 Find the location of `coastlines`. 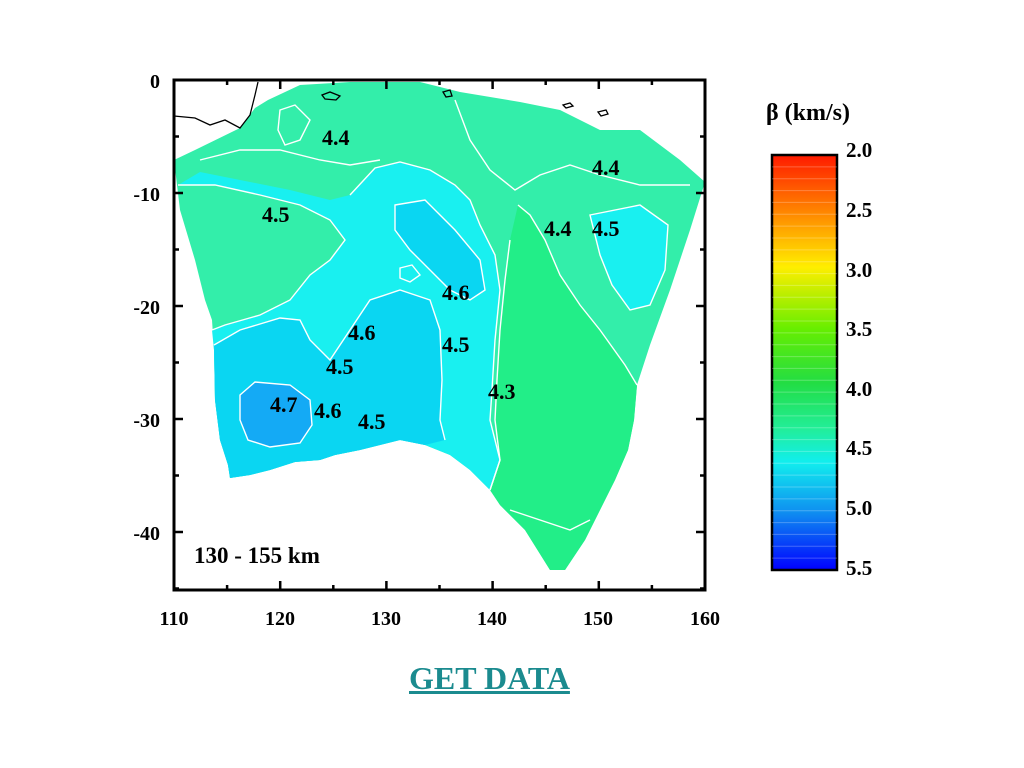

coastlines is located at coordinates (391, 105).